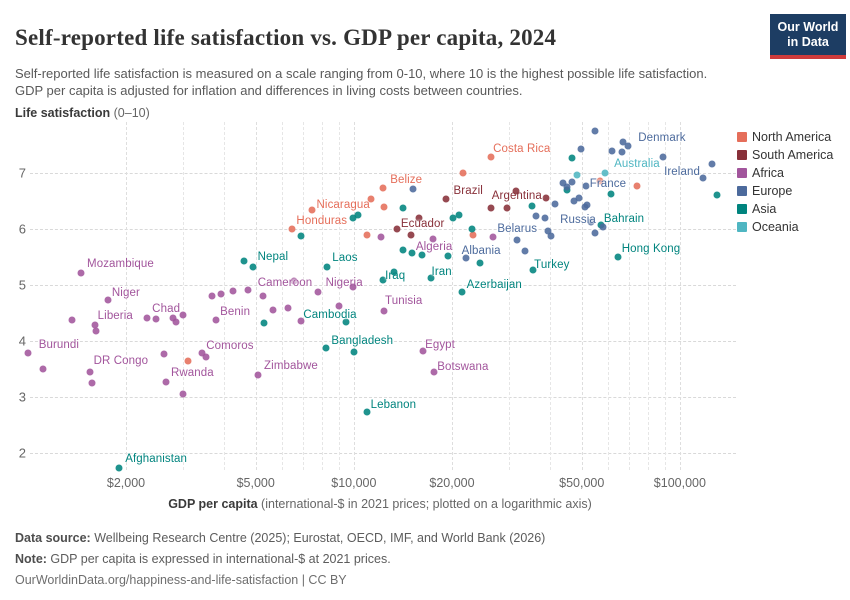  What do you see at coordinates (591, 222) in the screenshot?
I see `data-point-russia` at bounding box center [591, 222].